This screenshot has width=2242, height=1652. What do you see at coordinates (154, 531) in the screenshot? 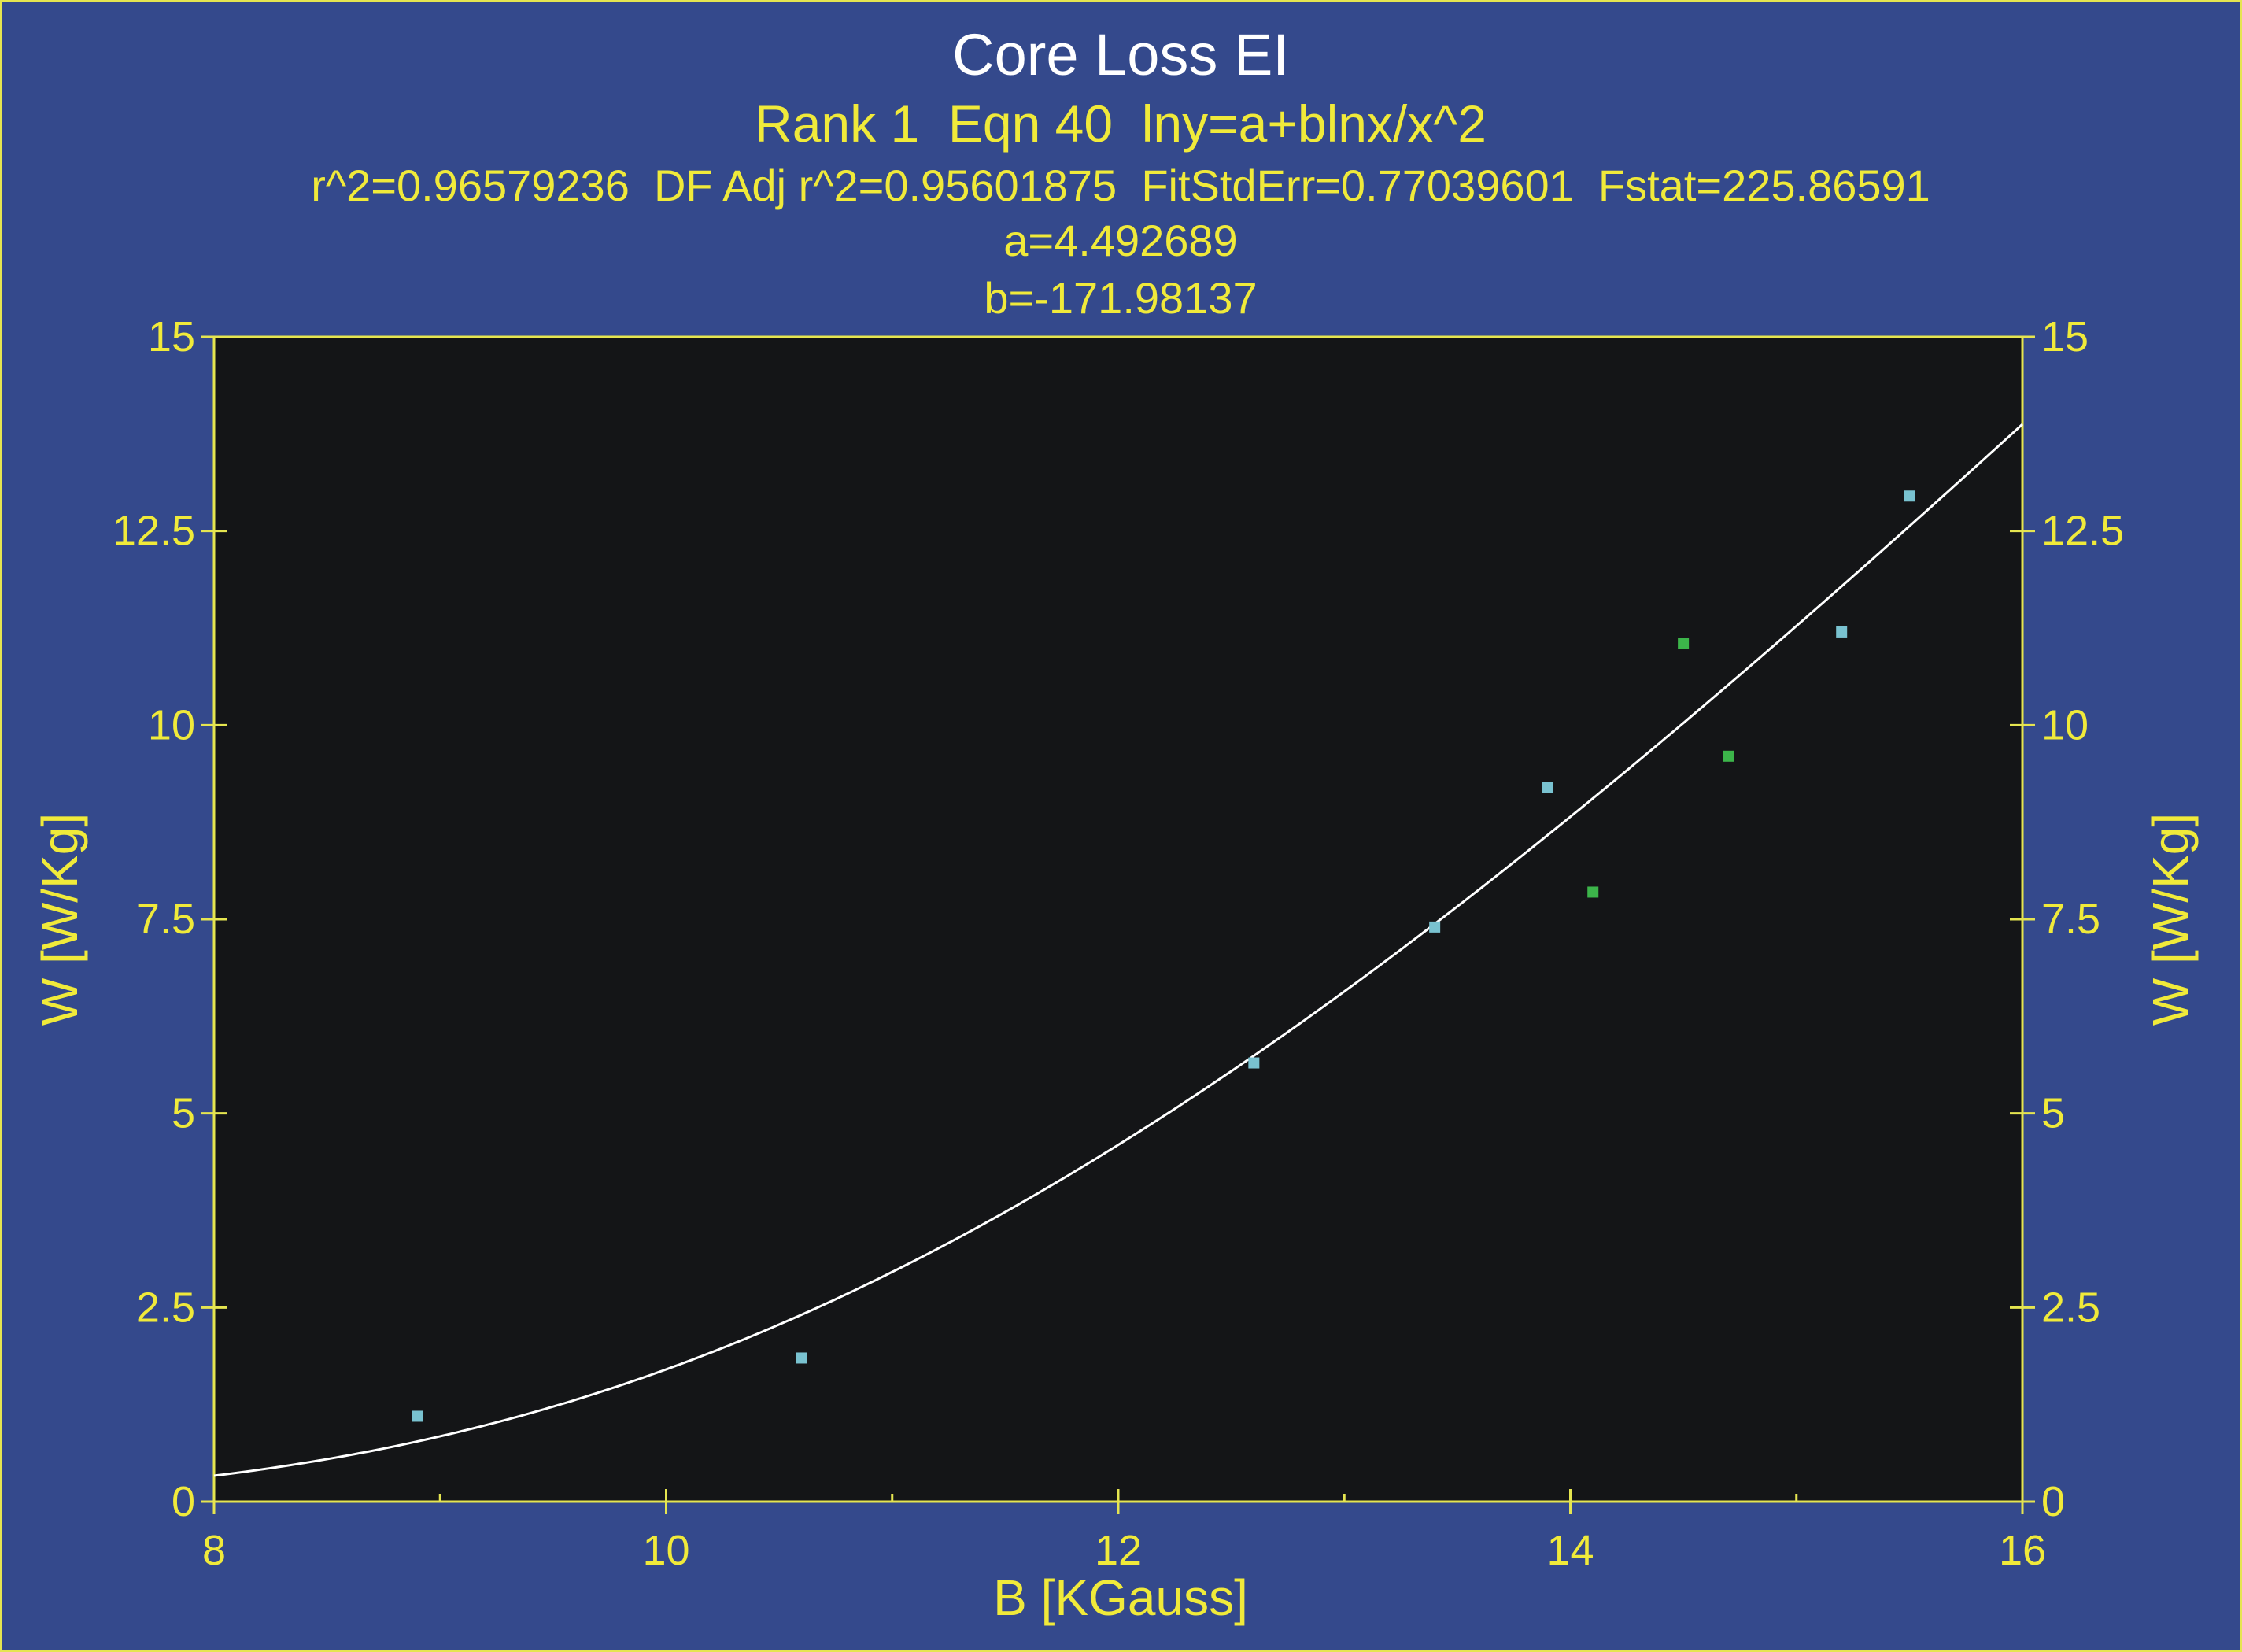
I see `y-tick-label-left: 12.5` at bounding box center [154, 531].